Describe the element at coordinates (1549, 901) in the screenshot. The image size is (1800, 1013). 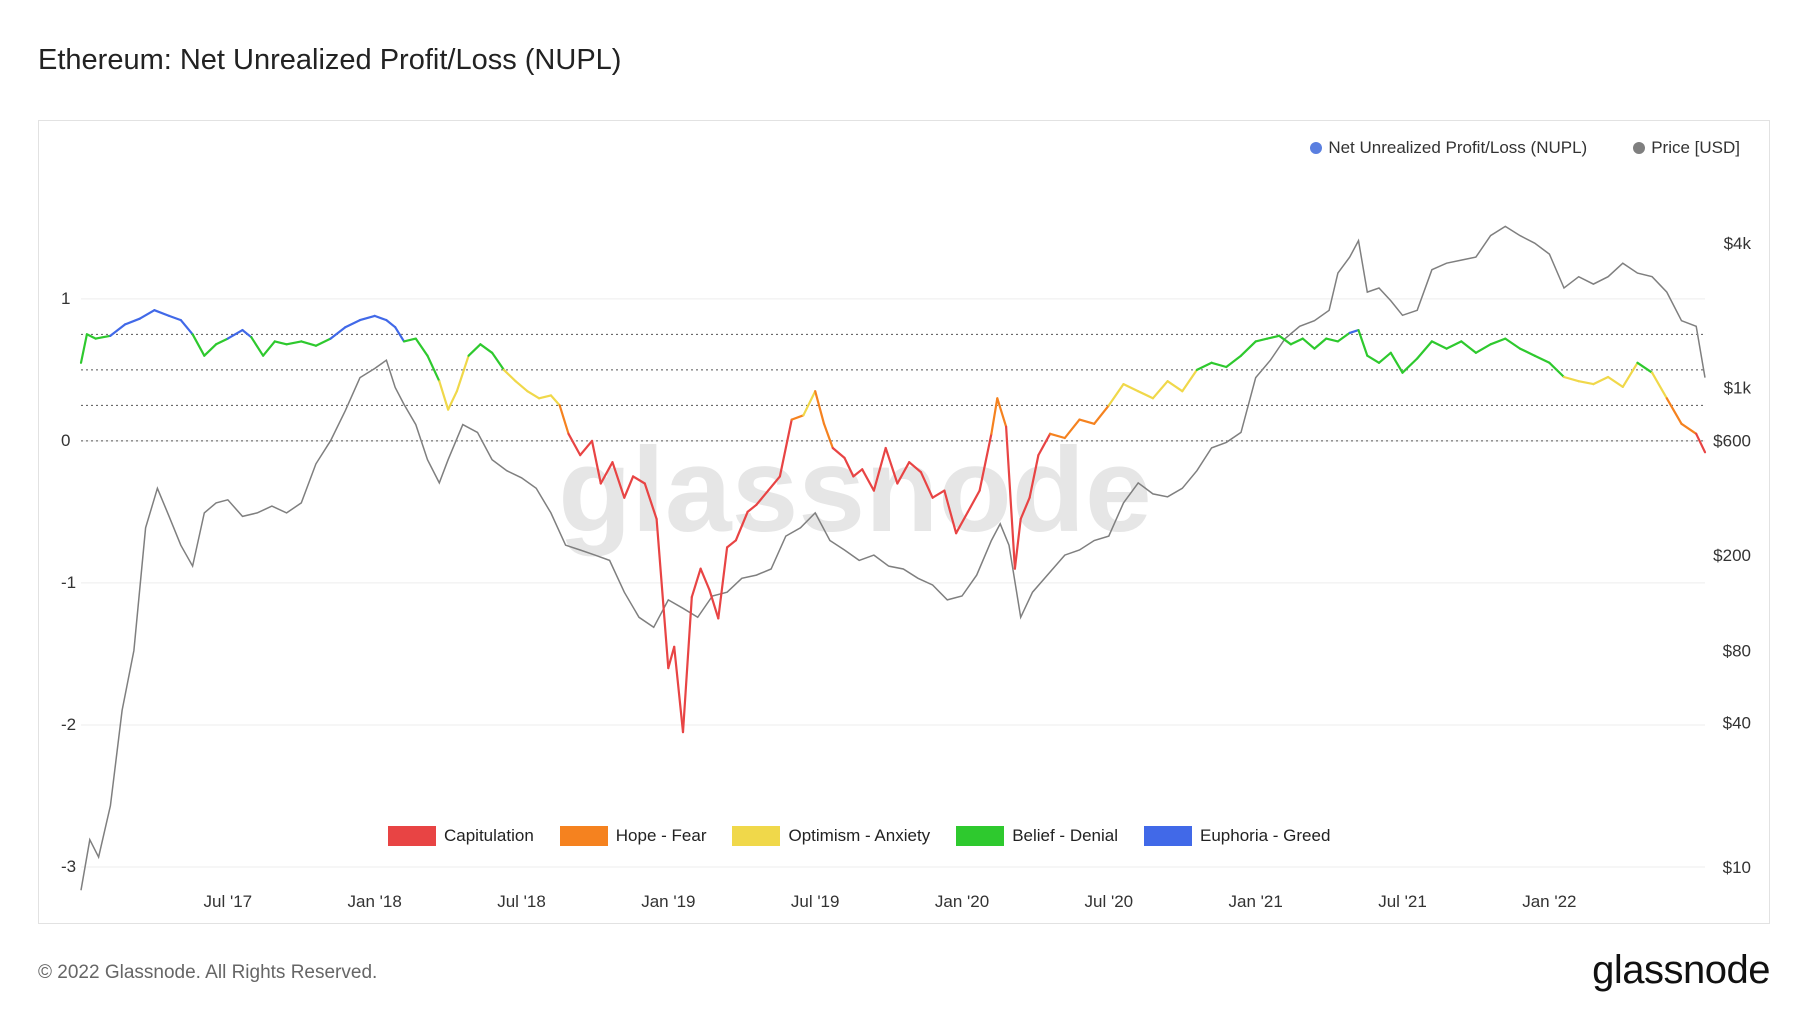
I see `x-tick-label: Jan '22` at that location.